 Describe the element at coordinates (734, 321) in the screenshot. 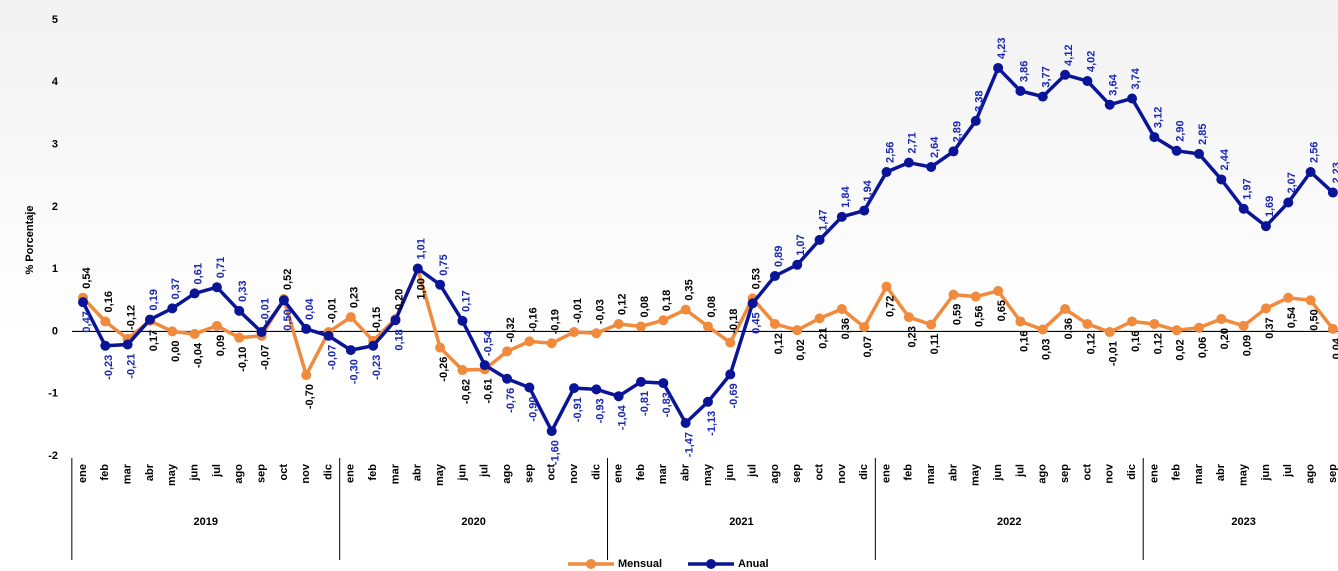

I see `value-label: -0,18` at that location.